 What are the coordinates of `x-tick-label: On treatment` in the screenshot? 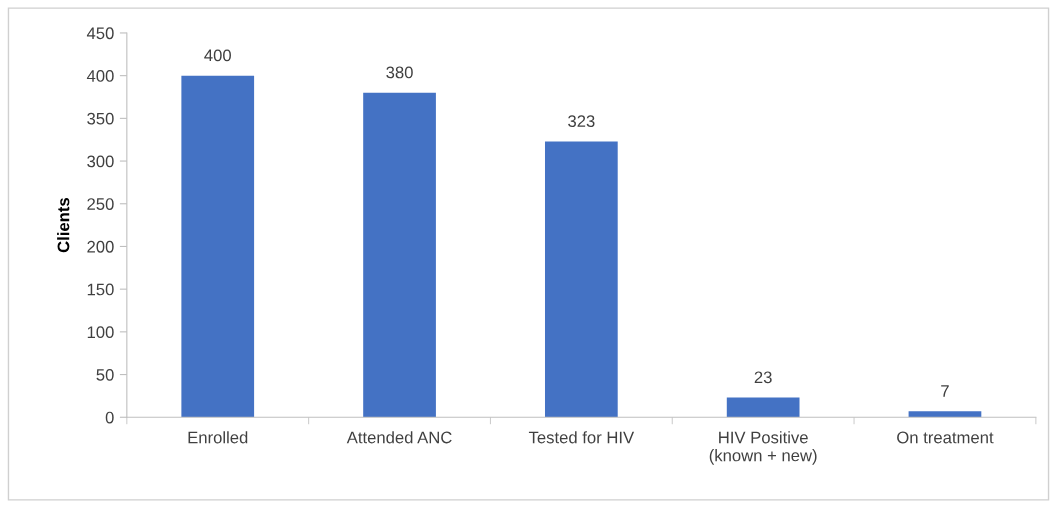 It's located at (945, 437).